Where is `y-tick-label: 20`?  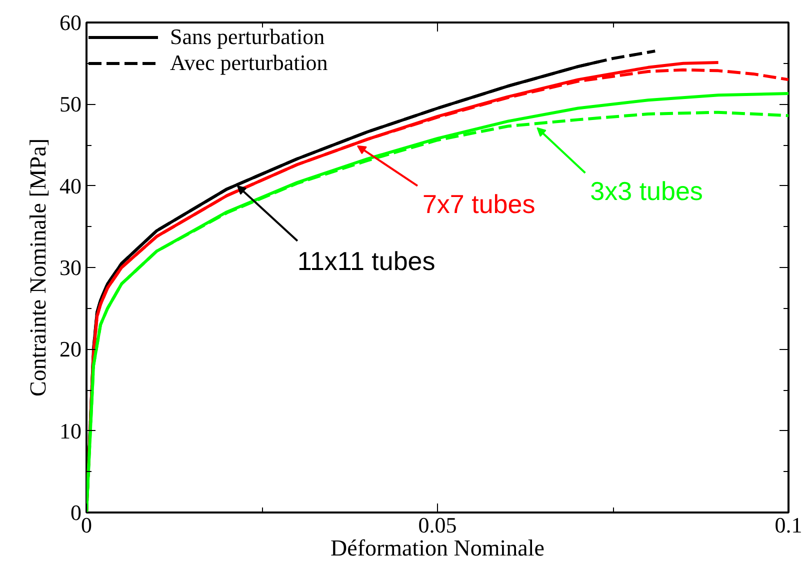 y-tick-label: 20 is located at coordinates (71, 349).